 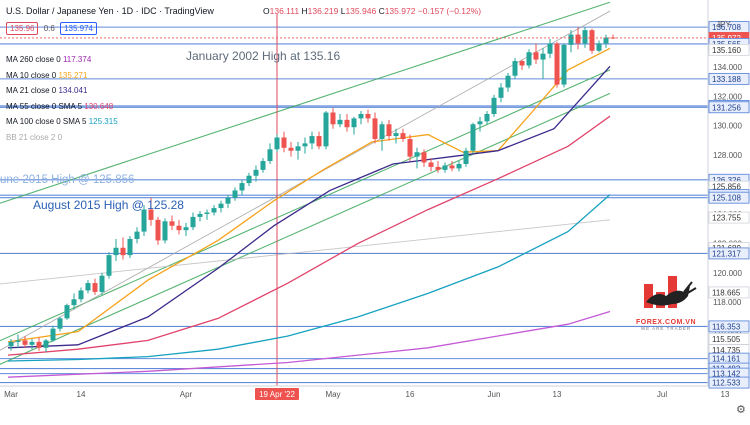 I want to click on price-badge-label: 131.256, so click(x=726, y=107).